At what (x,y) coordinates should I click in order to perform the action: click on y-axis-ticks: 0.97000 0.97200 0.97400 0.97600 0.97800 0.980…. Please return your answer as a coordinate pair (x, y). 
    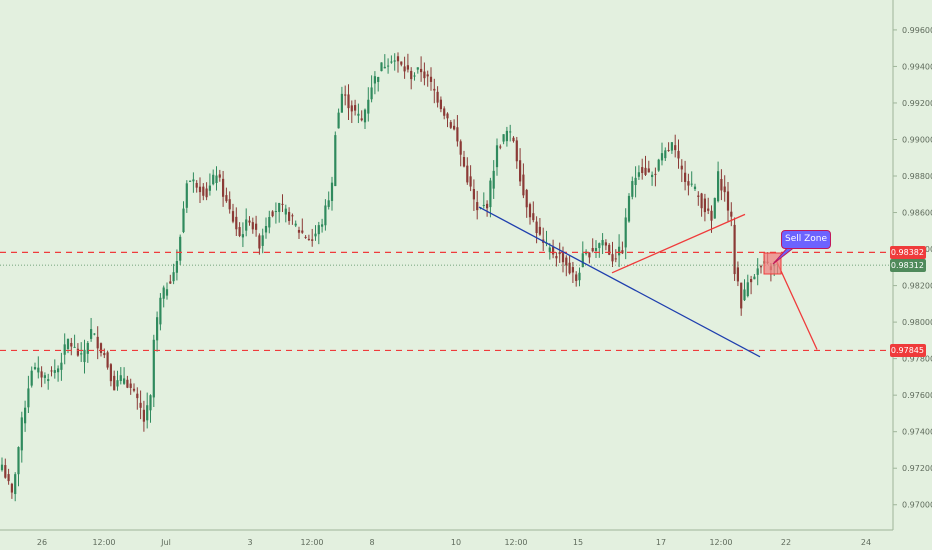
    Looking at the image, I should click on (912, 268).